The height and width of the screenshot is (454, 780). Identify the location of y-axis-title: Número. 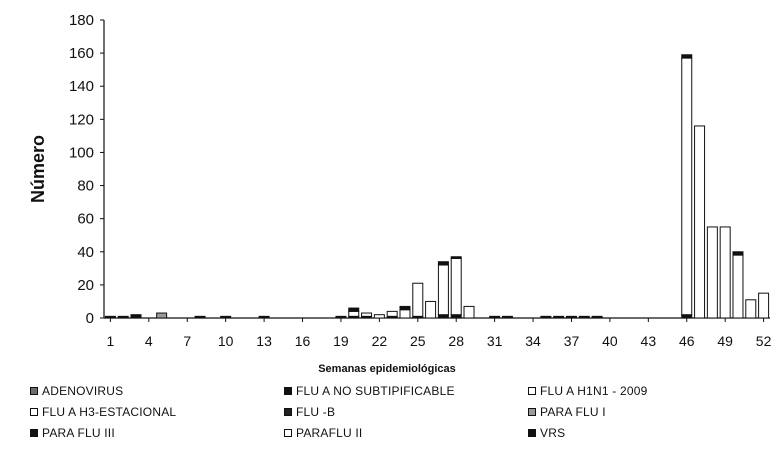
(38, 169).